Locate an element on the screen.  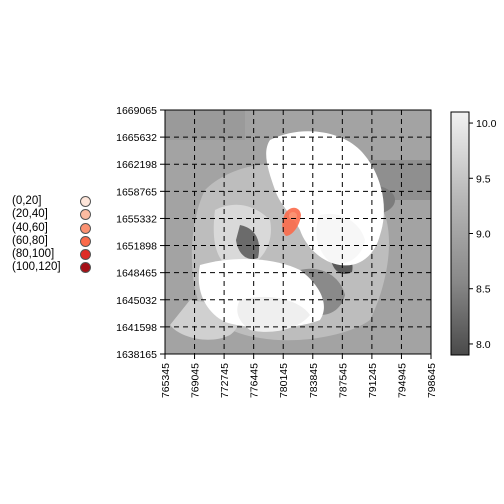
colorbar-tick-label: 9.5 is located at coordinates (483, 179).